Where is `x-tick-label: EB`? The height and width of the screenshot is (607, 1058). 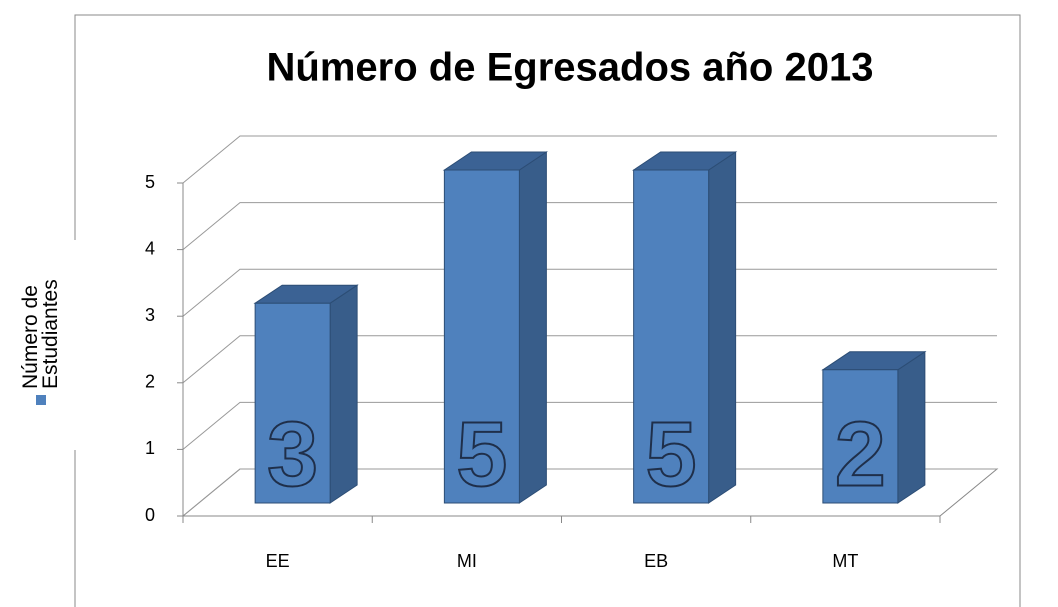 x-tick-label: EB is located at coordinates (656, 561).